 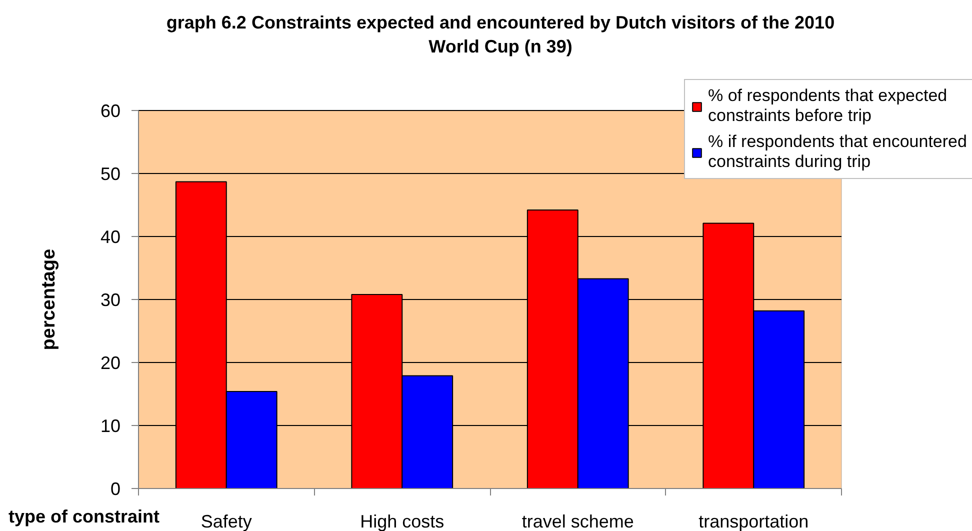 I want to click on y-tick-label: 60, so click(x=110, y=111).